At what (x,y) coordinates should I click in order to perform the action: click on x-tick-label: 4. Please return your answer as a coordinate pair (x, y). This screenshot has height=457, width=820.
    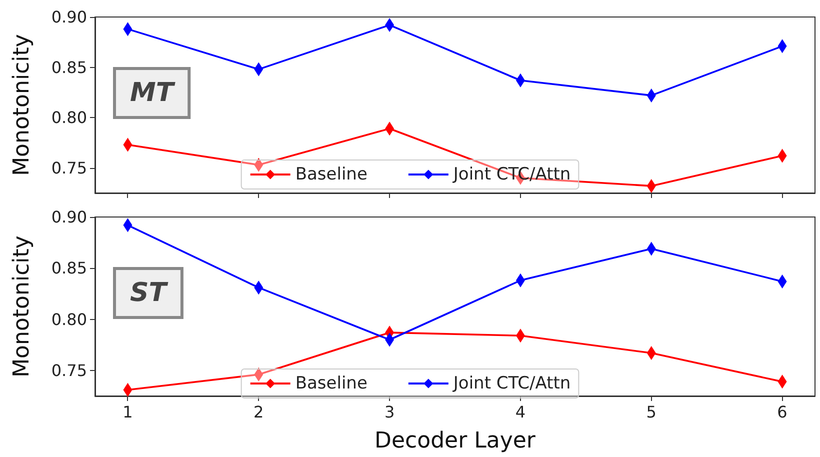
    Looking at the image, I should click on (520, 412).